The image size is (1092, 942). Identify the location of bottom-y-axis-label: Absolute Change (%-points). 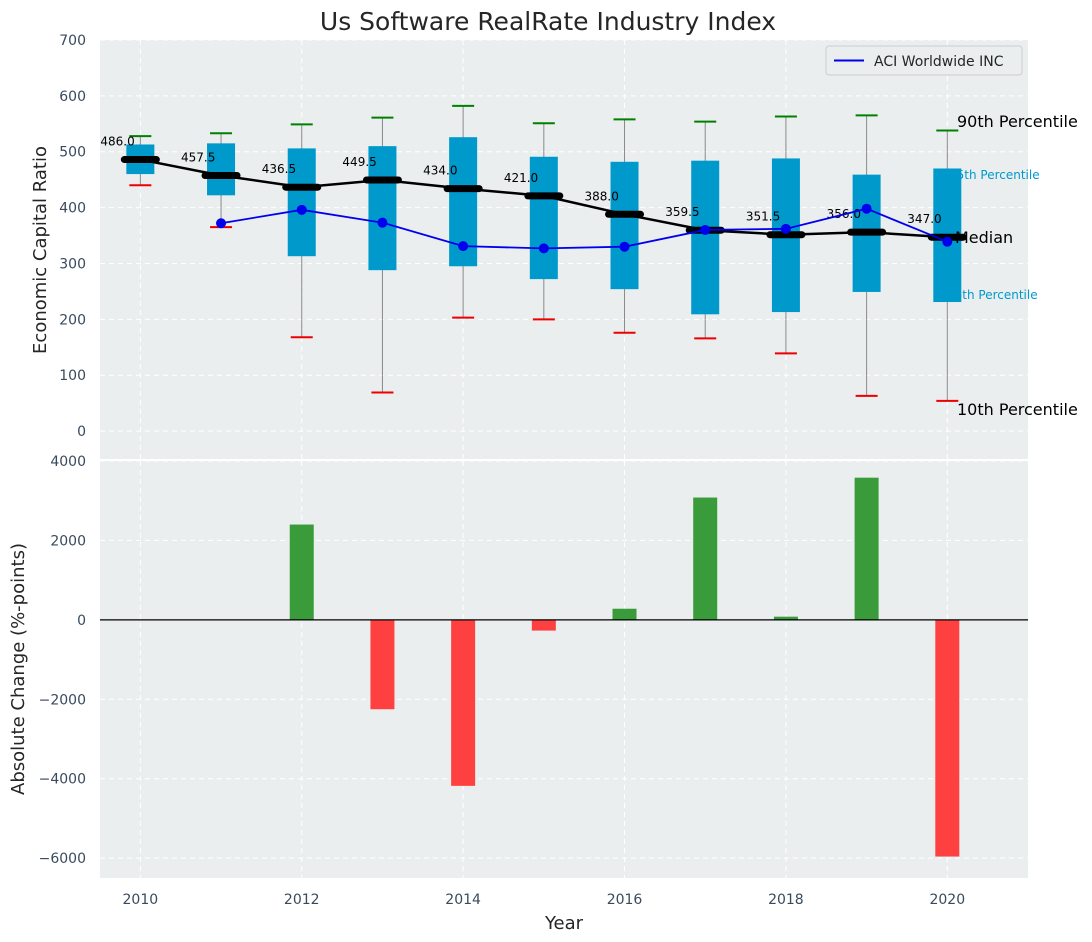
(18, 669).